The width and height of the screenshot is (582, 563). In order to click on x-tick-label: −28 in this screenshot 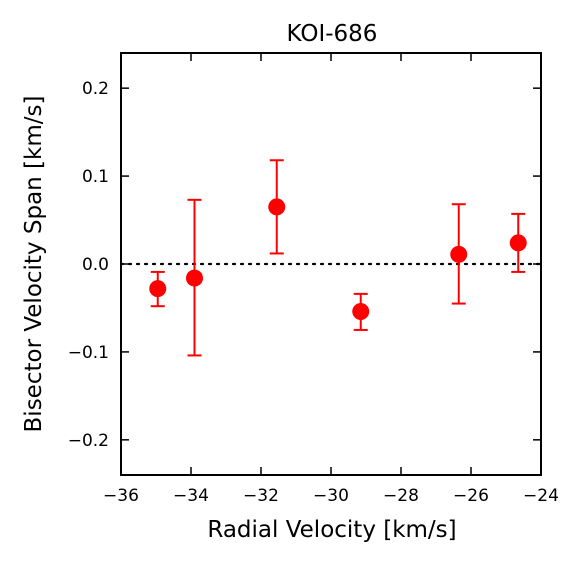, I will do `click(401, 496)`.